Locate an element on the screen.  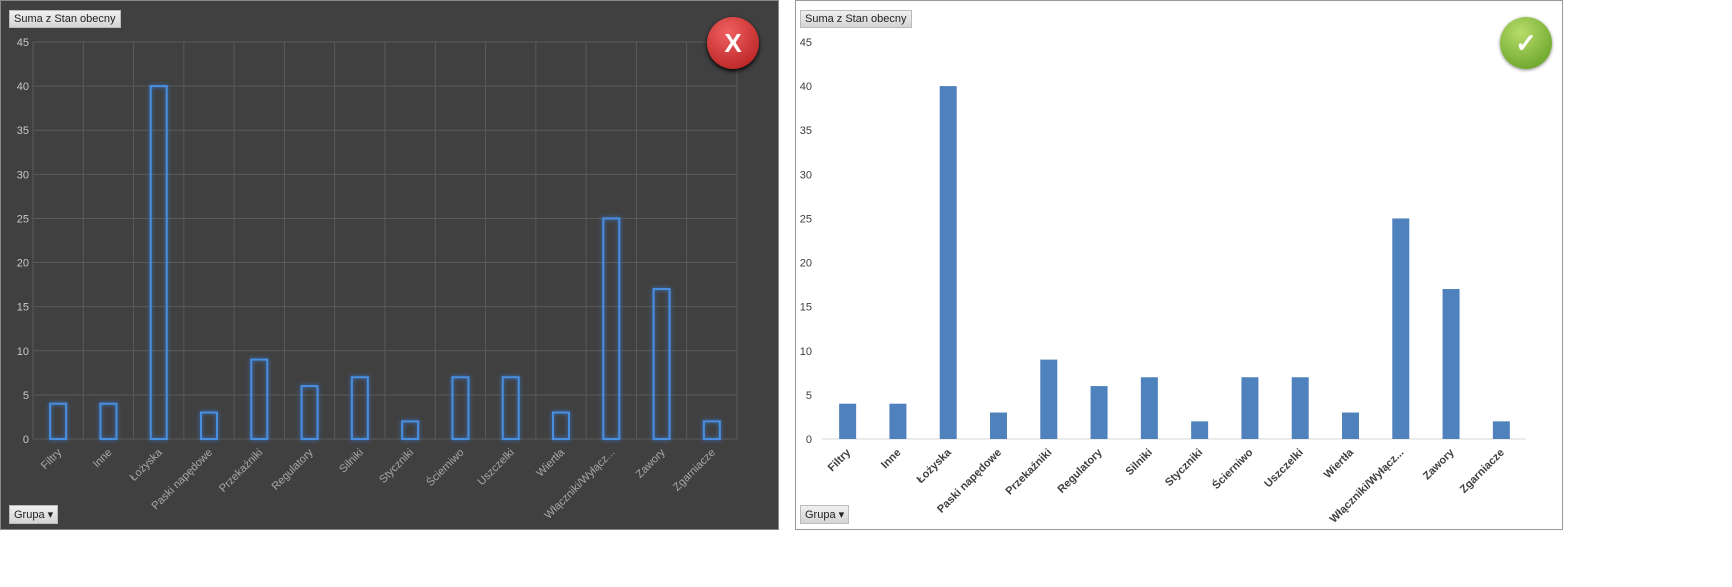
check-mark-icon: ✓ is located at coordinates (1526, 43).